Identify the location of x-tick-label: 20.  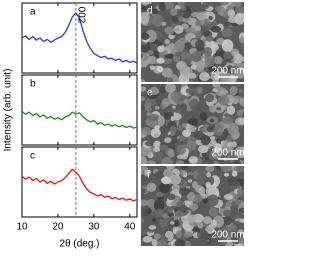
(58, 227).